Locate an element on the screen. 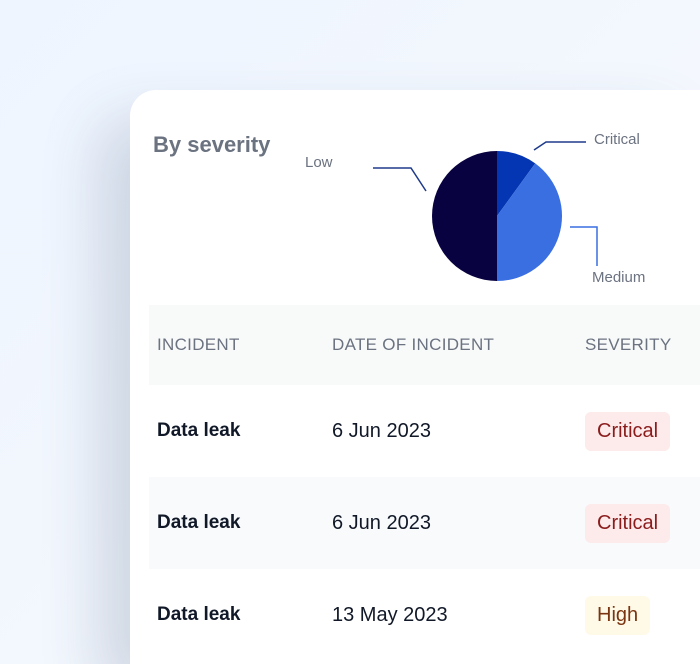 The image size is (700, 664). severity-pie-chart is located at coordinates (485, 211).